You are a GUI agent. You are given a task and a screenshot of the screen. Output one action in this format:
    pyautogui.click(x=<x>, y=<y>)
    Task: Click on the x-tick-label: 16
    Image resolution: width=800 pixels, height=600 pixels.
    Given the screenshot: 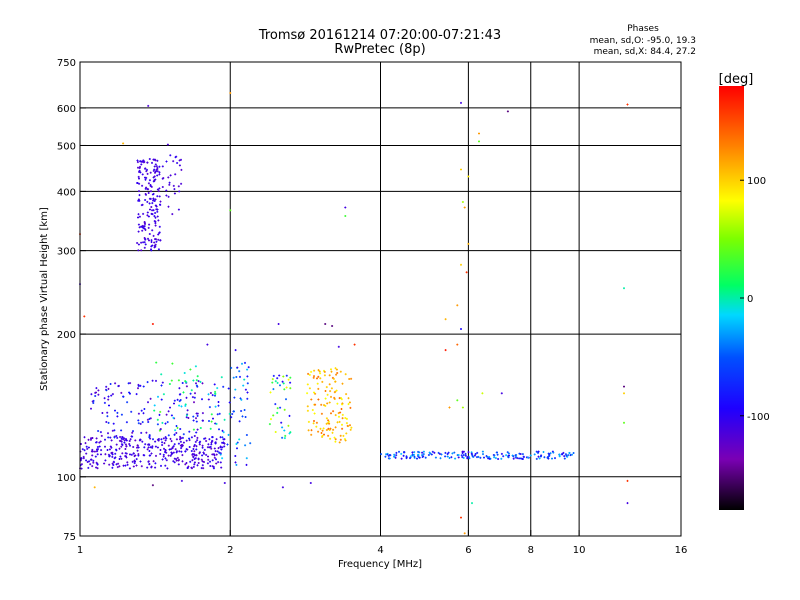 What is the action you would take?
    pyautogui.click(x=681, y=550)
    